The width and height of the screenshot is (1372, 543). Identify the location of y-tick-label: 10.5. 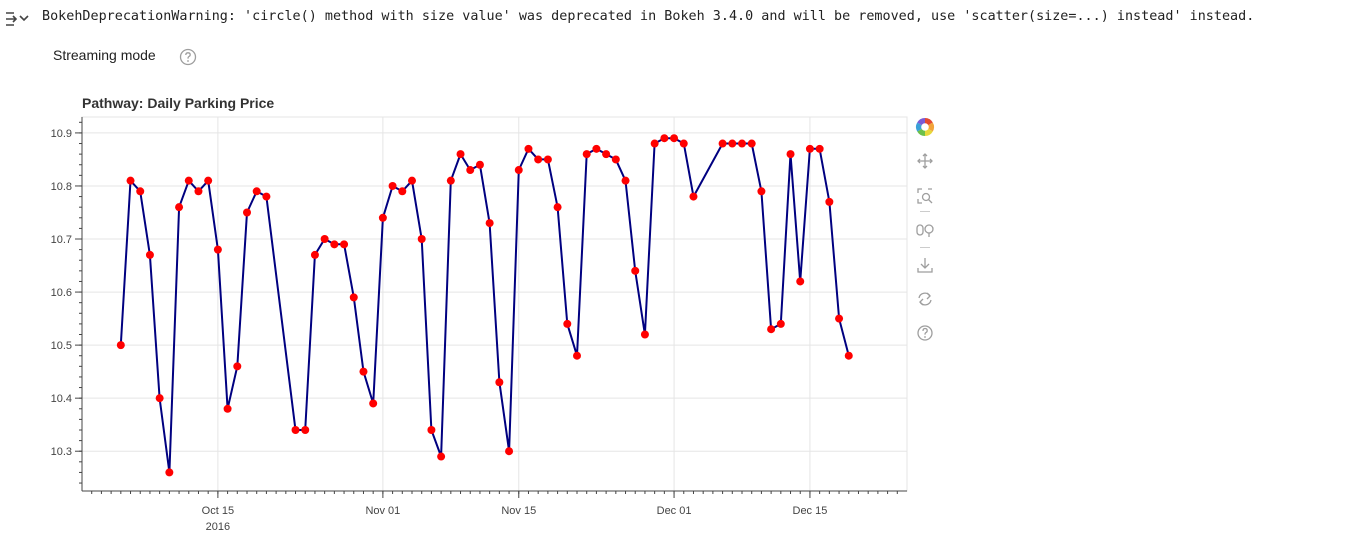
(61, 346).